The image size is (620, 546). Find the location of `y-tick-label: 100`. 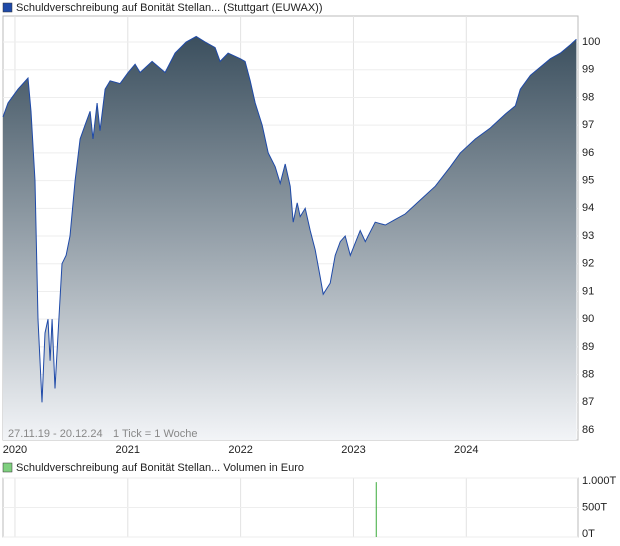

y-tick-label: 100 is located at coordinates (591, 42).